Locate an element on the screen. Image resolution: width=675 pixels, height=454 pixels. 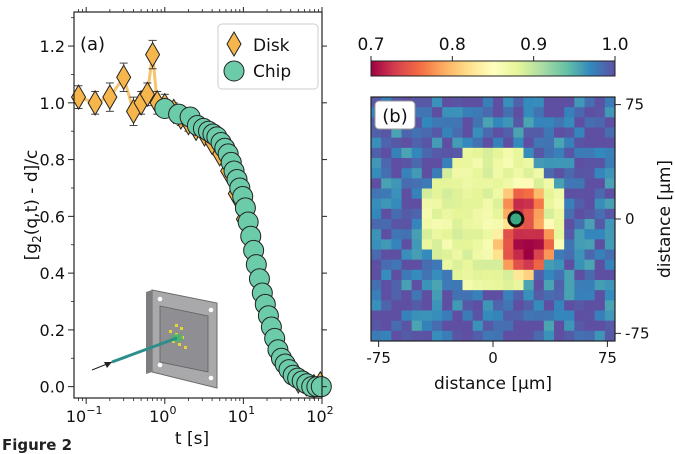
colorbar-ticks: 0.7 0.8 0.9 1.0 is located at coordinates (493, 48).